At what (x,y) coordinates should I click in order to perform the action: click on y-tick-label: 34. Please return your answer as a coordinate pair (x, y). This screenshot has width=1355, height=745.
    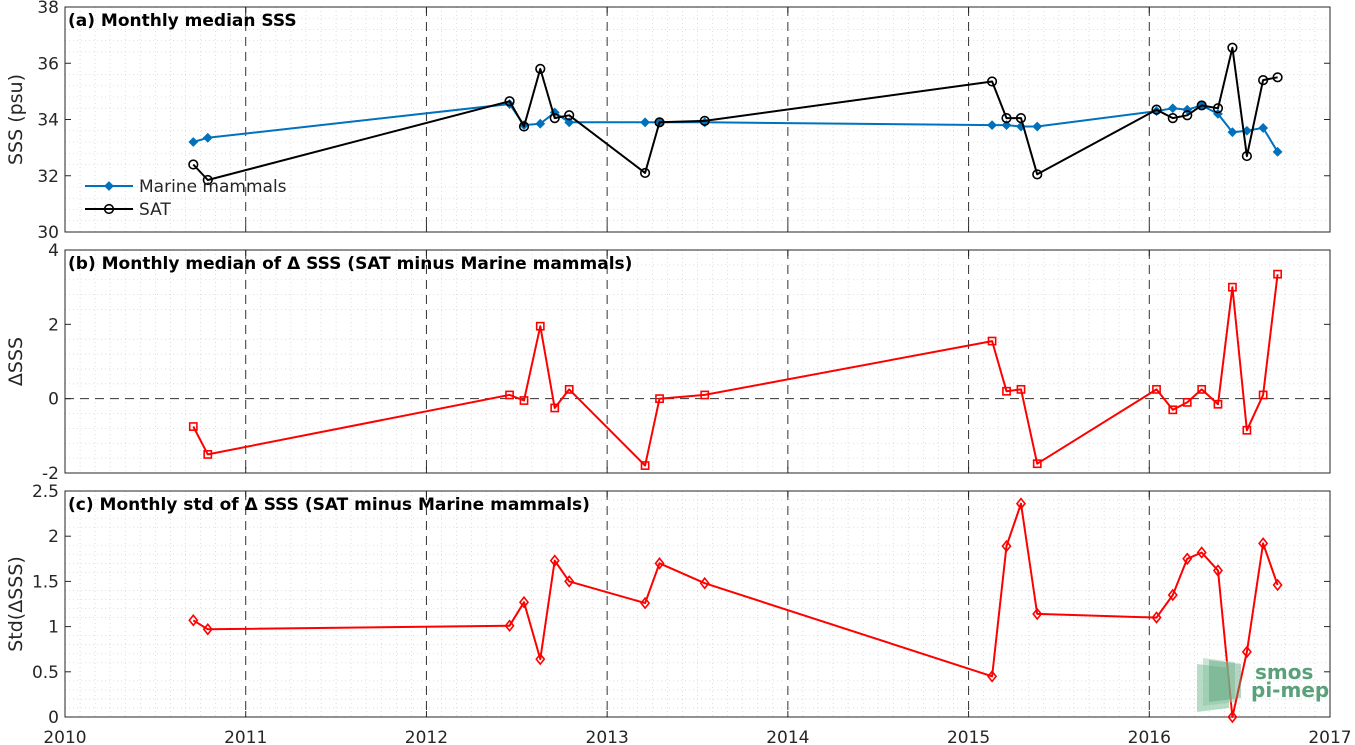
    Looking at the image, I should click on (48, 121).